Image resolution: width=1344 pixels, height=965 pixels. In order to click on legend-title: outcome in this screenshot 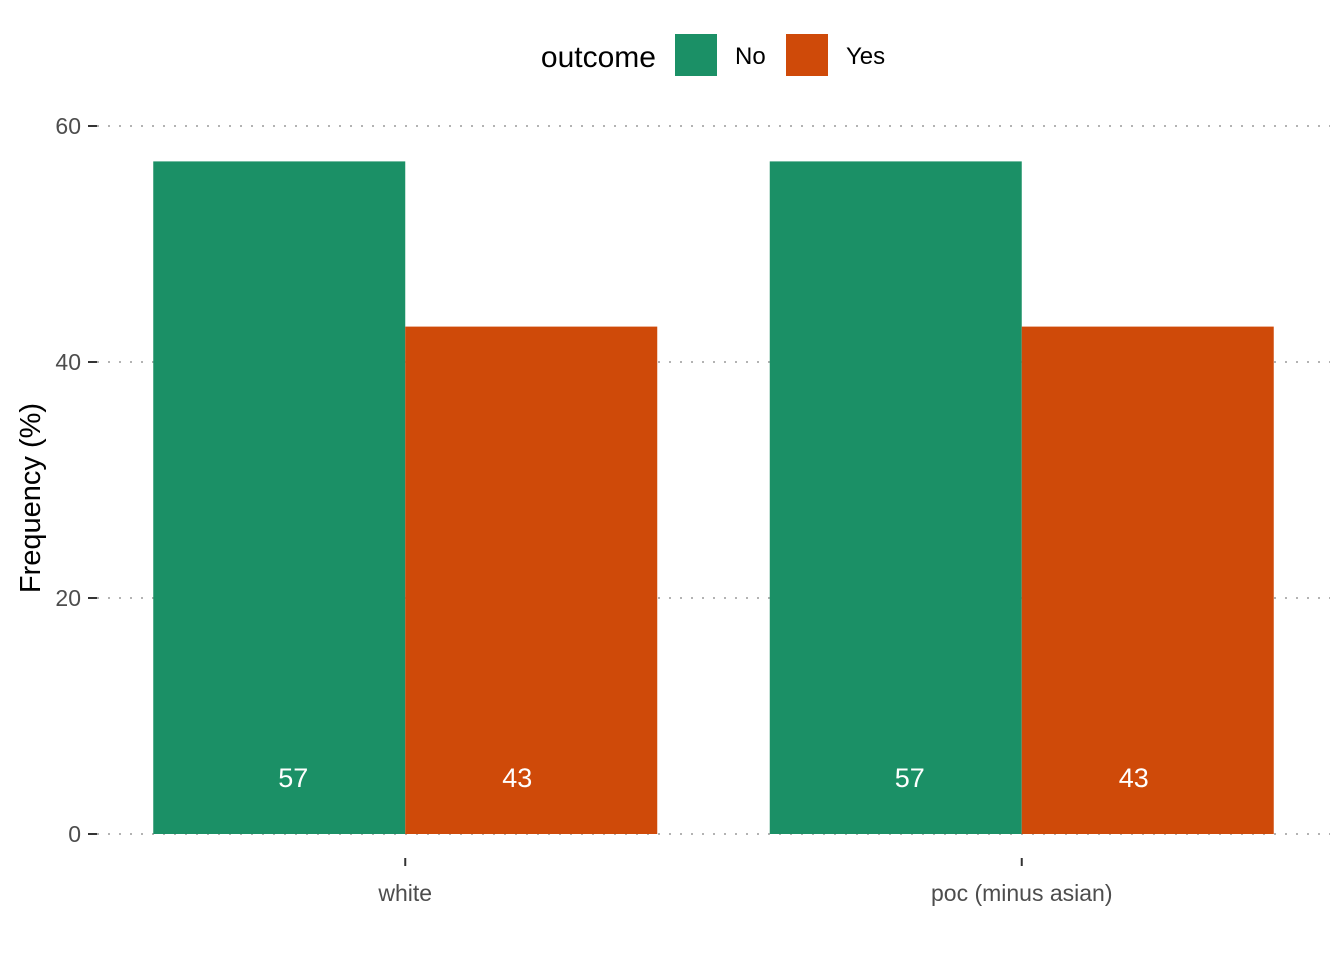, I will do `click(598, 57)`.